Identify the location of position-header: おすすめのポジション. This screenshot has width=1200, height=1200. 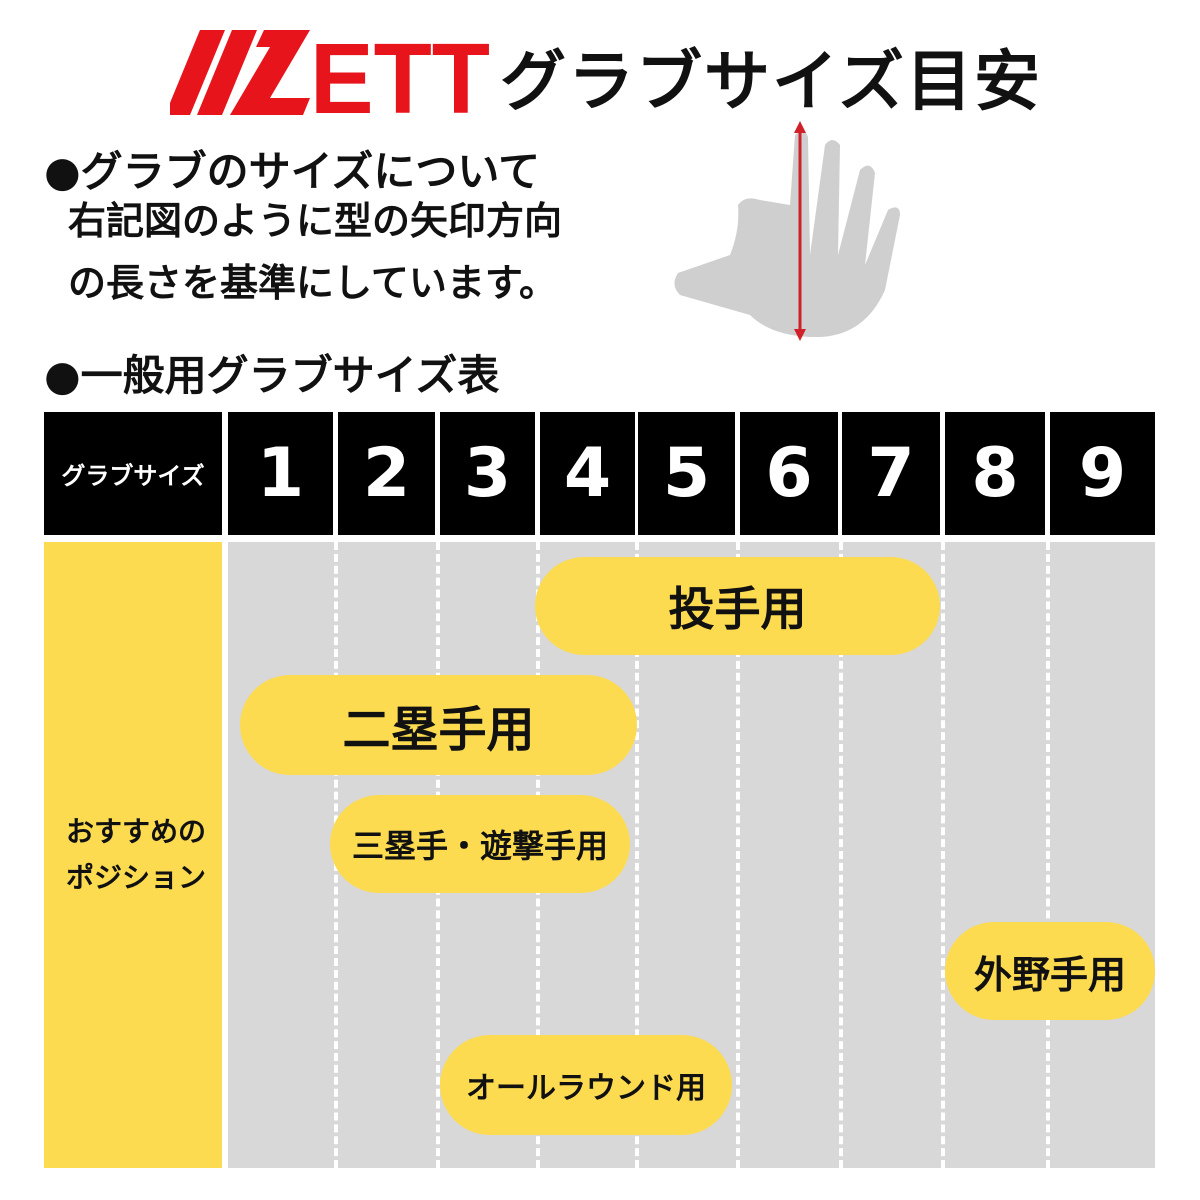
(133, 855).